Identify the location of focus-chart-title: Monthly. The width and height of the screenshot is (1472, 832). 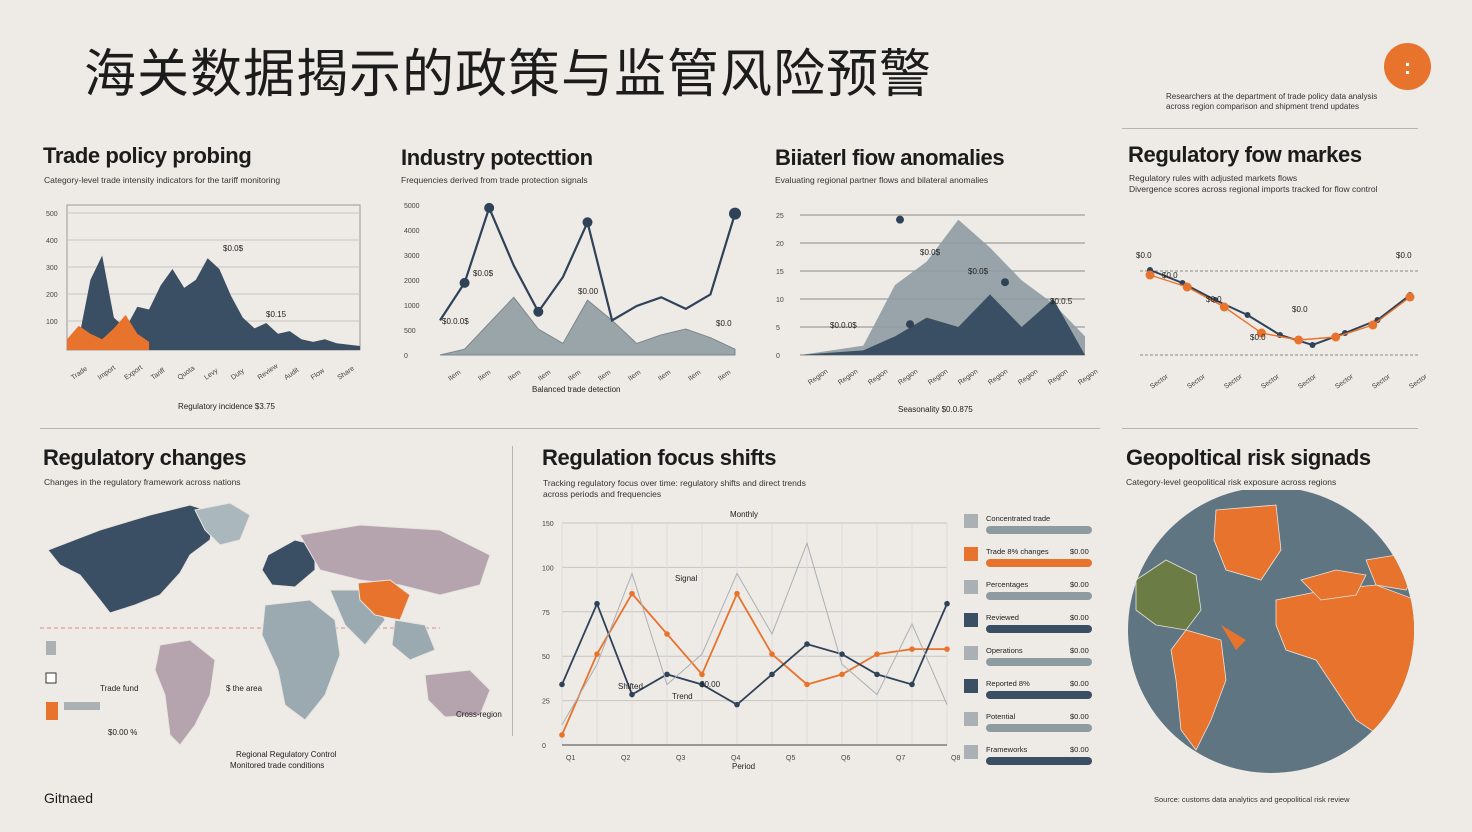
(744, 514).